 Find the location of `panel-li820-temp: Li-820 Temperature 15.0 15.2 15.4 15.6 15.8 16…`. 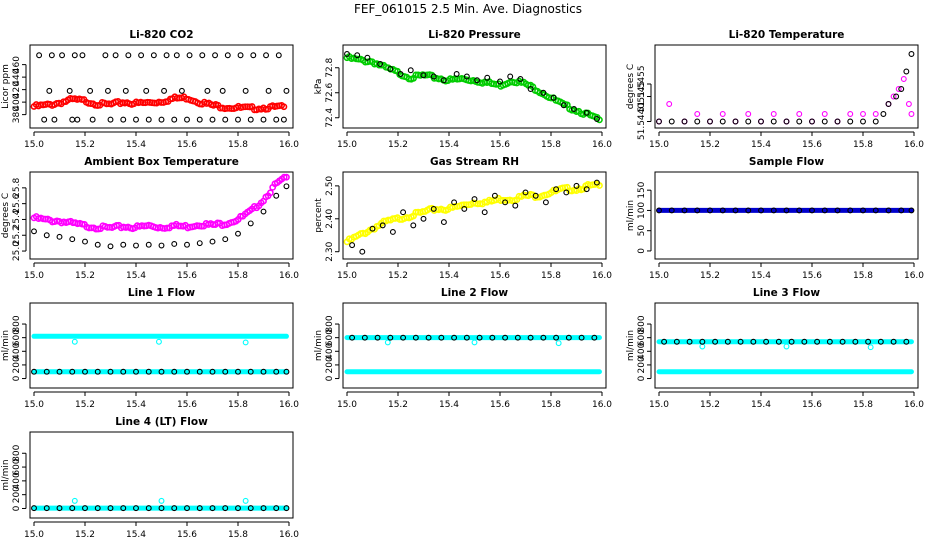

panel-li820-temp: Li-820 Temperature 15.0 15.2 15.4 15.6 15.8 16… is located at coordinates (775, 89).